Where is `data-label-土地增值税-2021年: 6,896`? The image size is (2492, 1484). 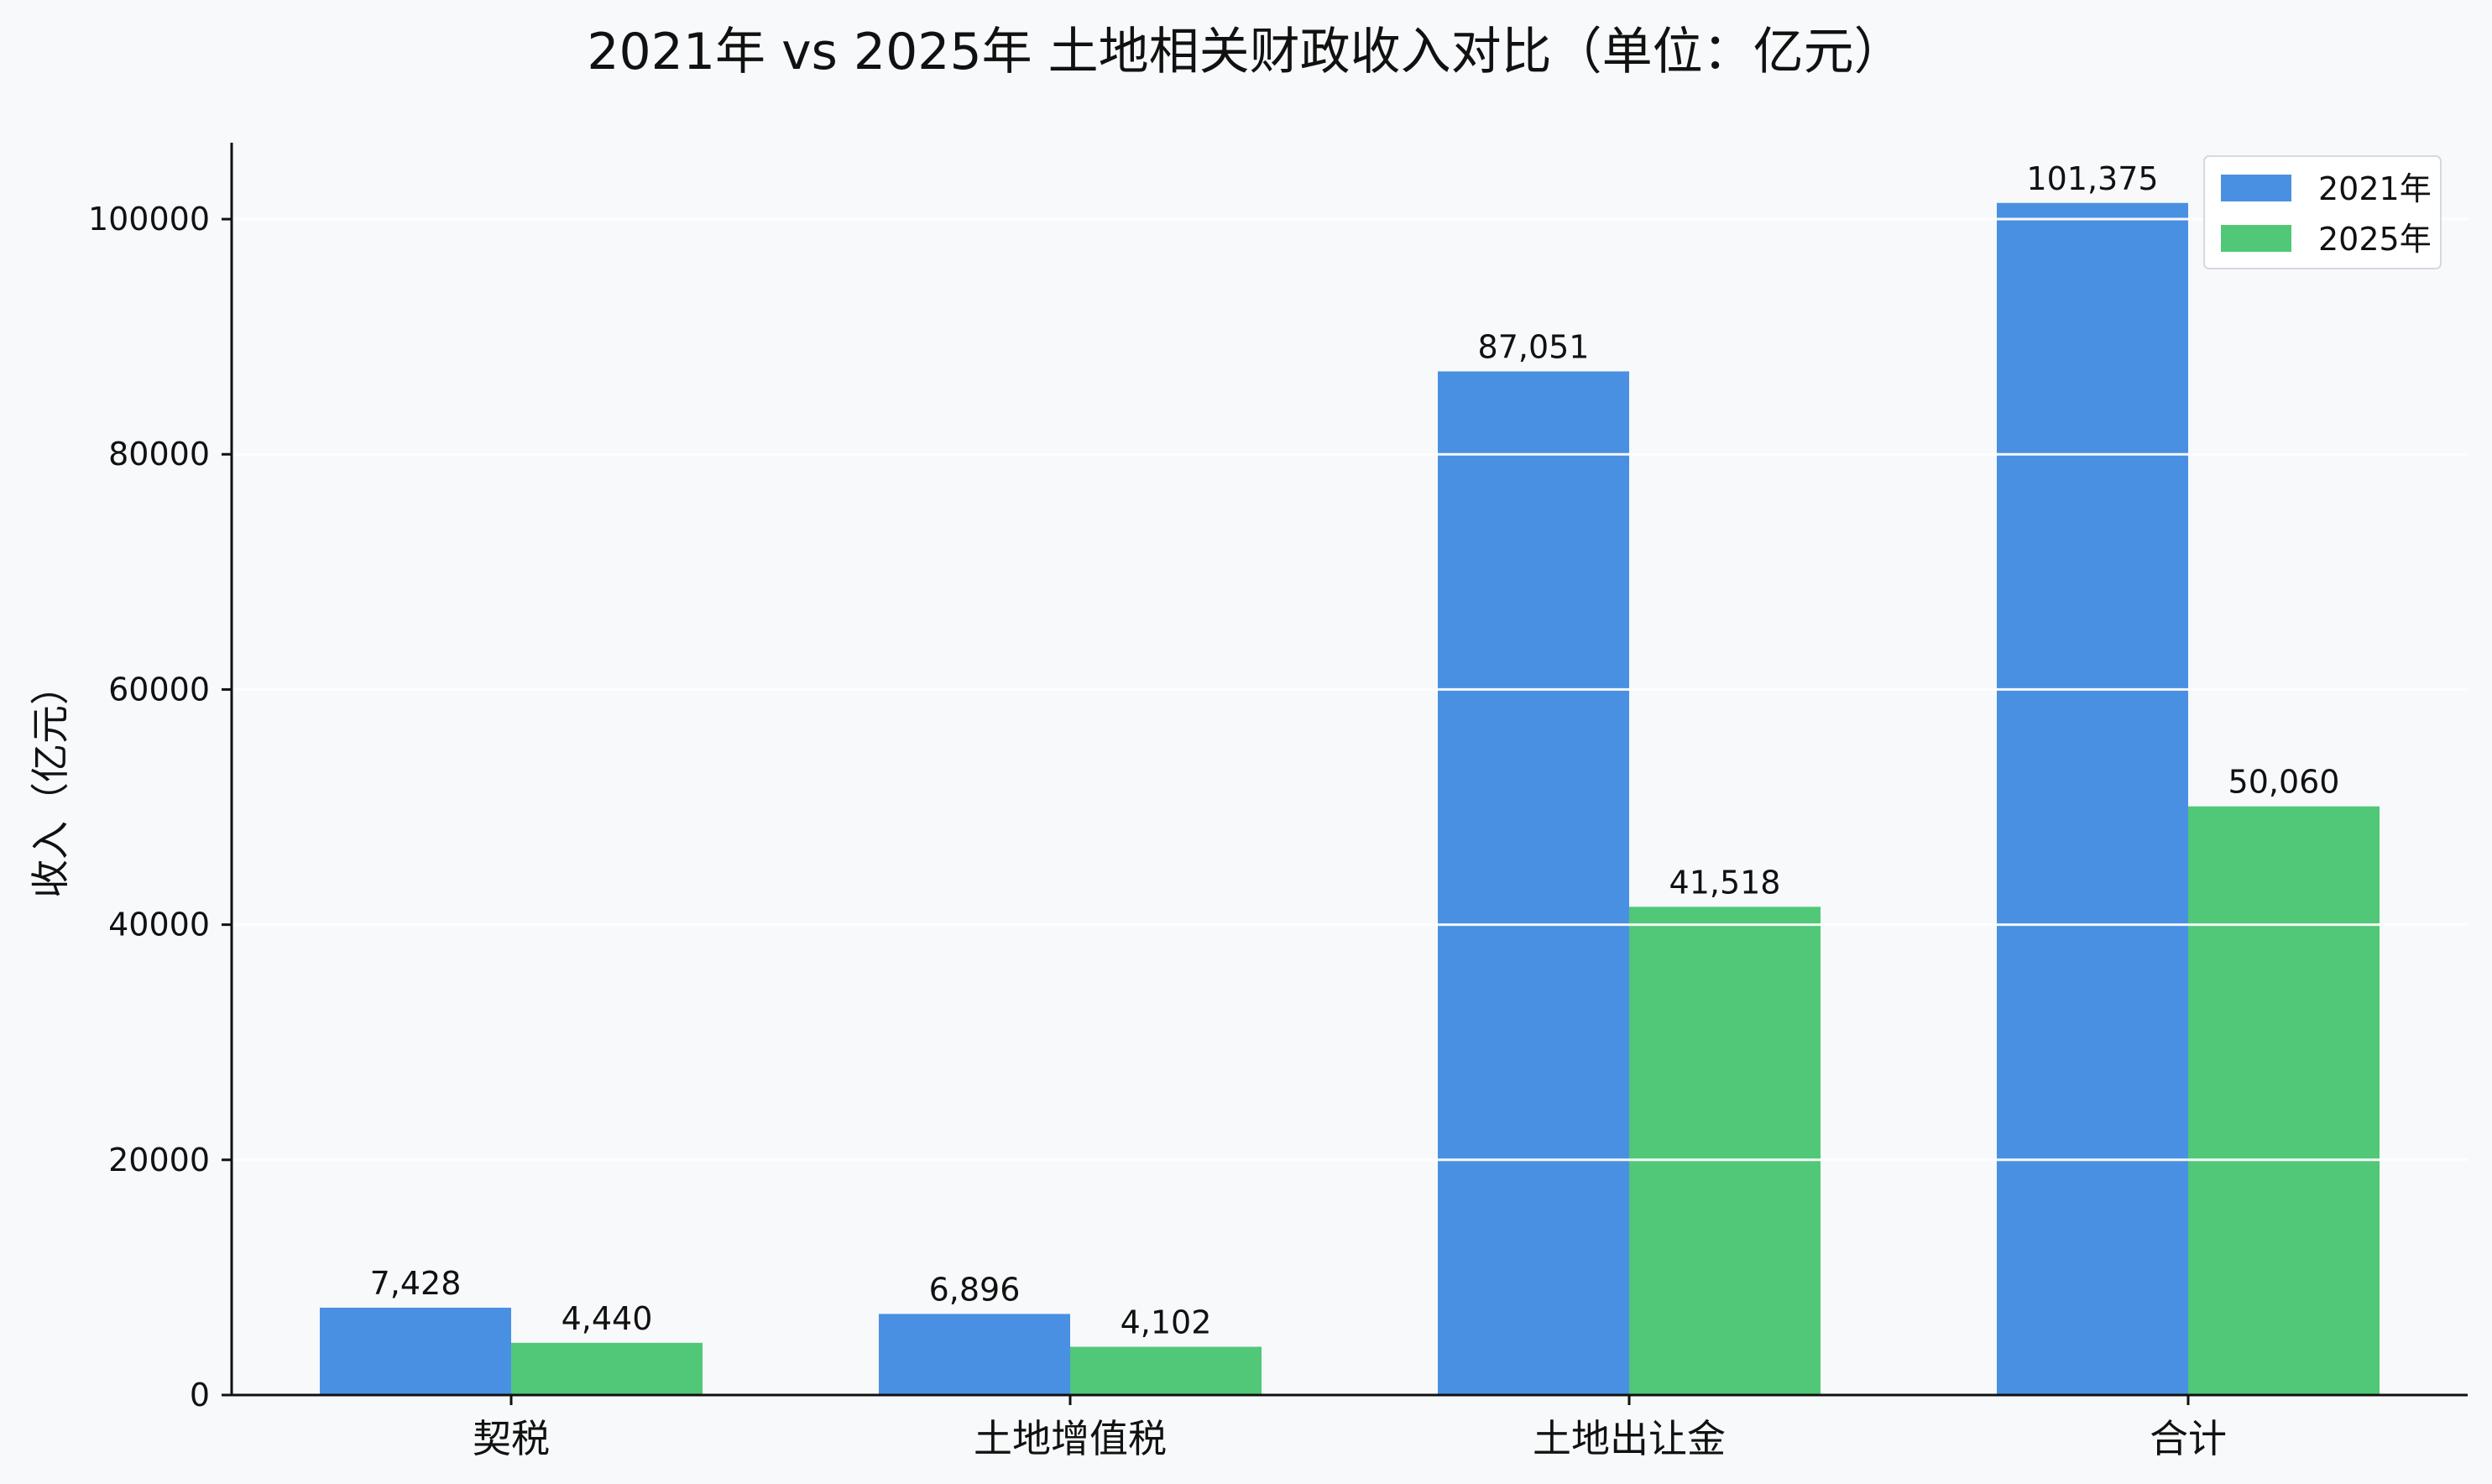 data-label-土地增值税-2021年: 6,896 is located at coordinates (975, 1289).